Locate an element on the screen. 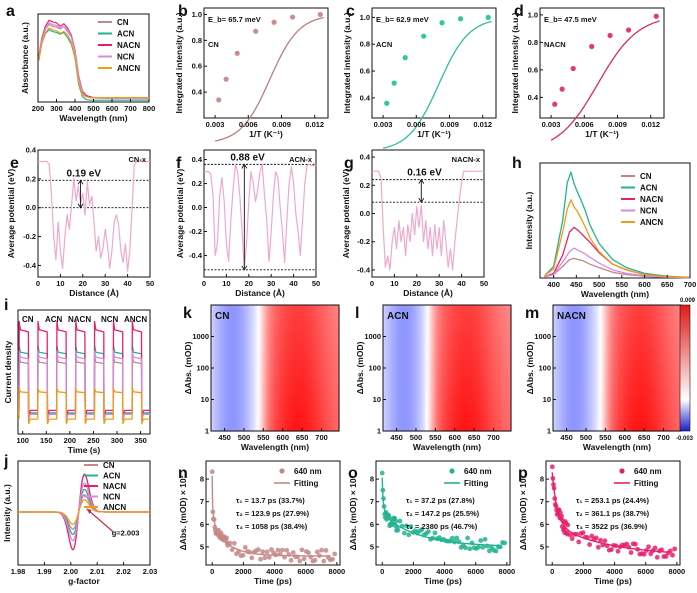  x-tick-label: 500 is located at coordinates (599, 284).